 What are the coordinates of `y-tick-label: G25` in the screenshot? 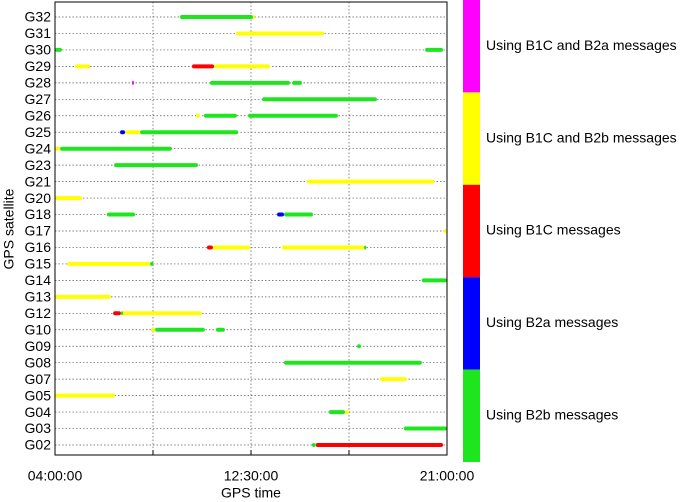 It's located at (38, 132).